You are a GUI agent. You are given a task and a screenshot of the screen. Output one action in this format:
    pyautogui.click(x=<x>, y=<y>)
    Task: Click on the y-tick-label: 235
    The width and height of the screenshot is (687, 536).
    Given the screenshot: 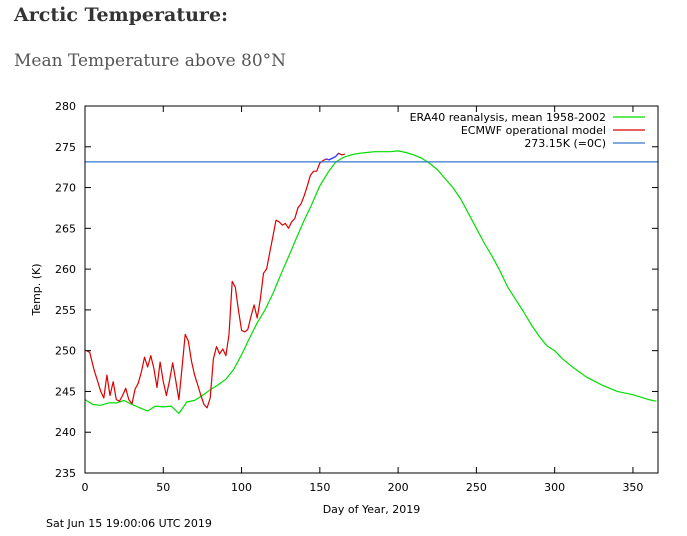 What is the action you would take?
    pyautogui.click(x=65, y=473)
    